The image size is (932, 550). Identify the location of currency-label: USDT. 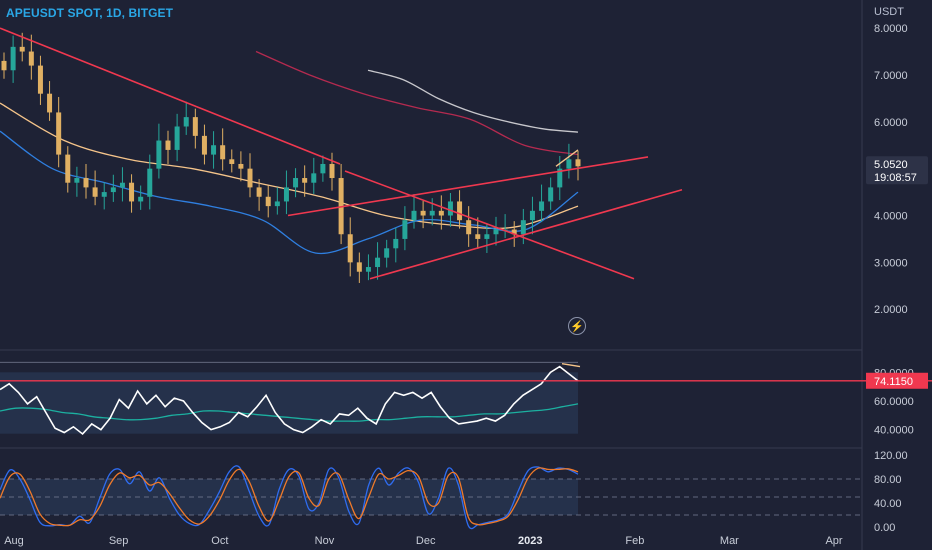
(889, 12).